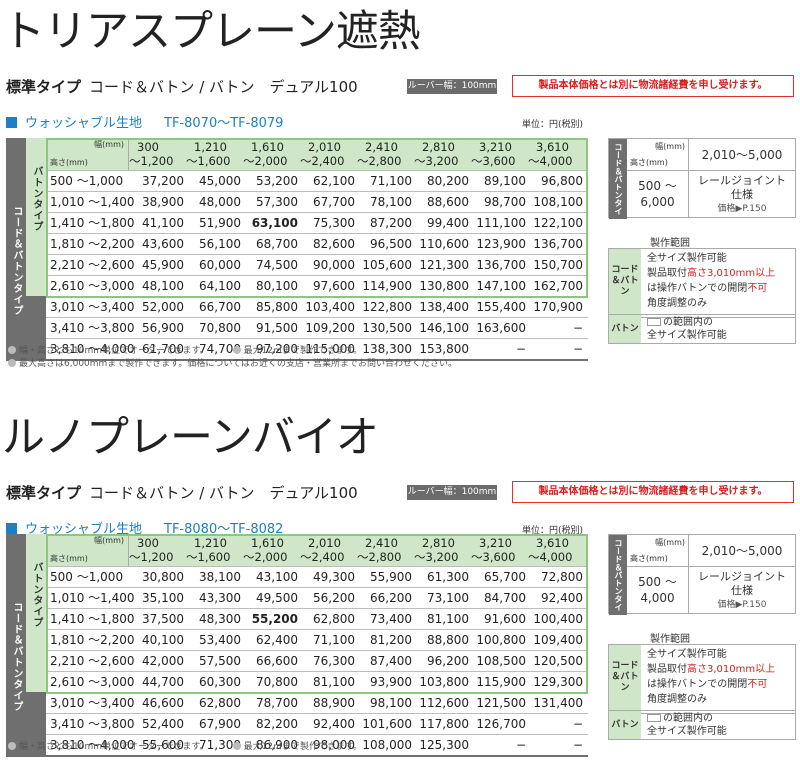  I want to click on price-cell: 42,000, so click(163, 661).